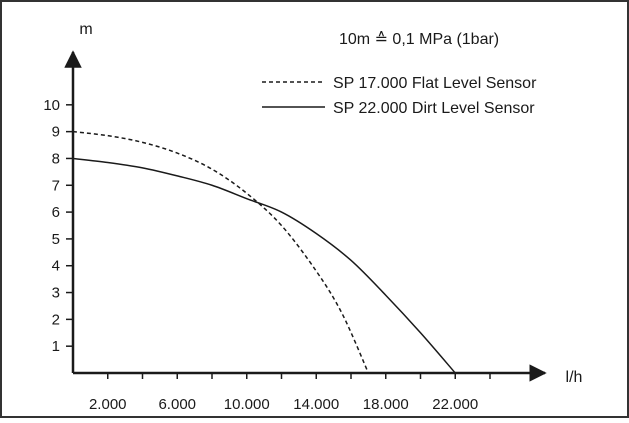 Image resolution: width=629 pixels, height=423 pixels. Describe the element at coordinates (56, 158) in the screenshot. I see `y-tick-label: 8` at that location.